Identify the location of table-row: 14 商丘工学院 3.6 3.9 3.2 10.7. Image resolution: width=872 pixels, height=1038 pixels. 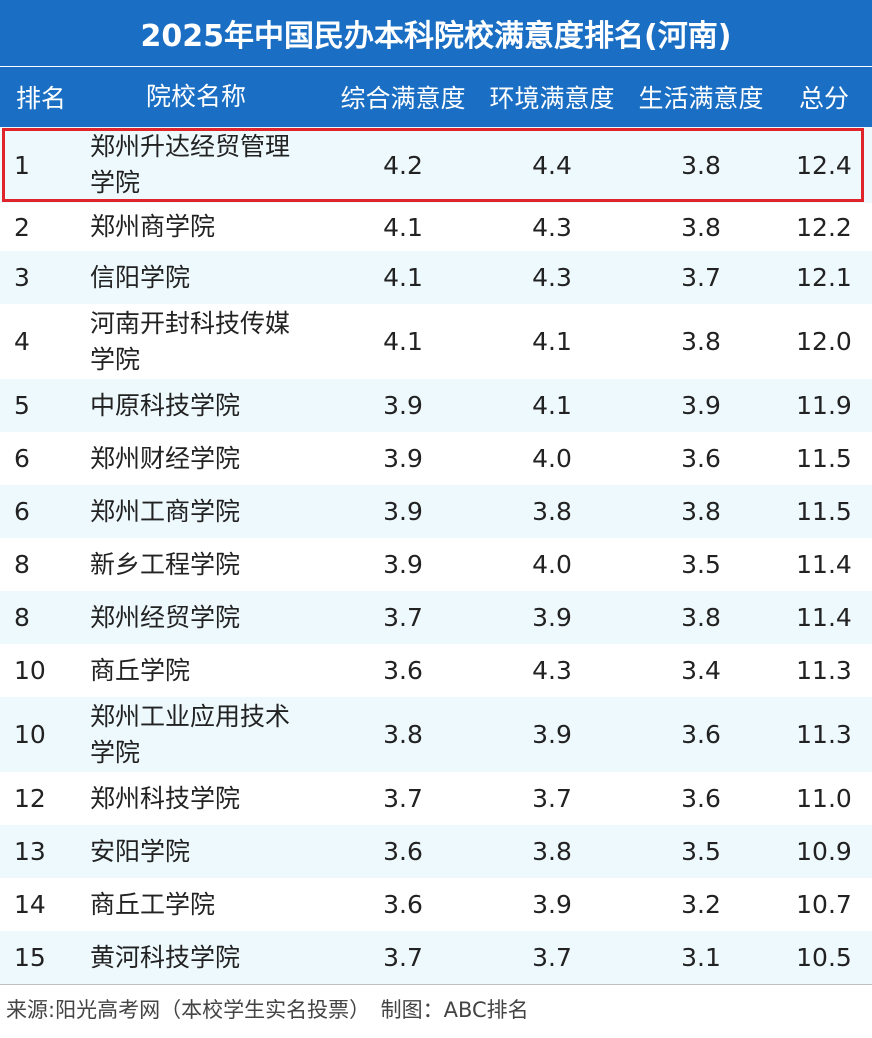
(436, 904).